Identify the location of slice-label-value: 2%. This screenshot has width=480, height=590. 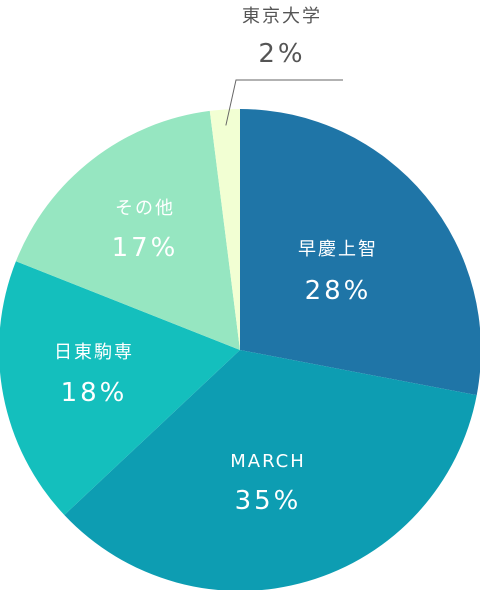
(281, 54).